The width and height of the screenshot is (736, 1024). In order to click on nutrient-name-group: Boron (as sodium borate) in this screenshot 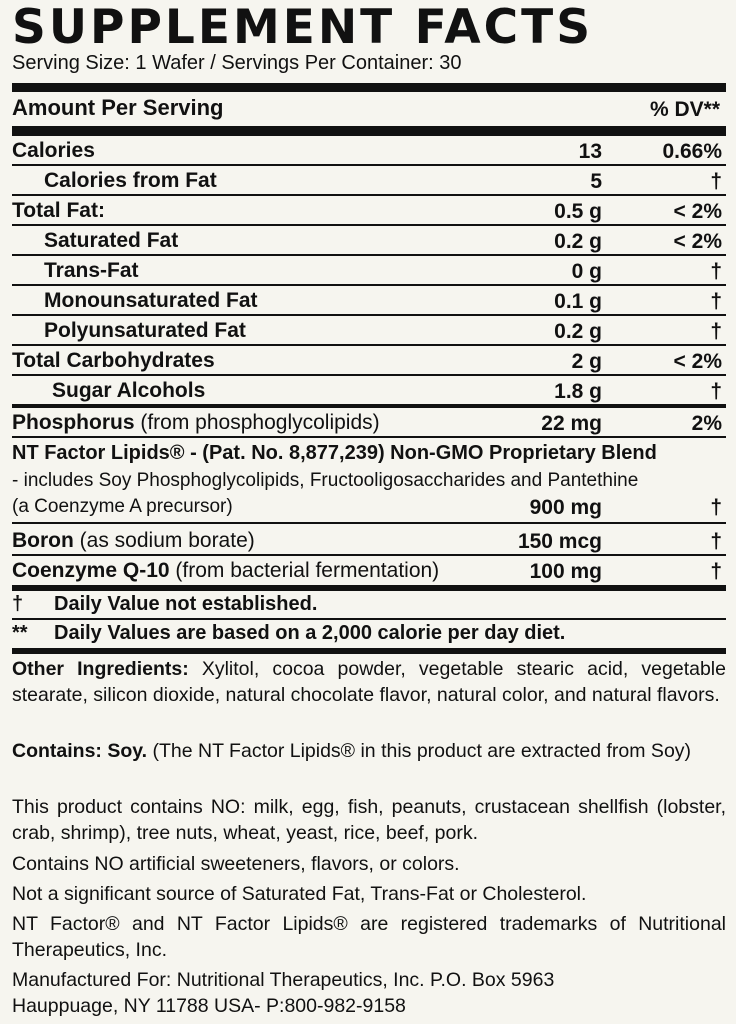, I will do `click(133, 541)`.